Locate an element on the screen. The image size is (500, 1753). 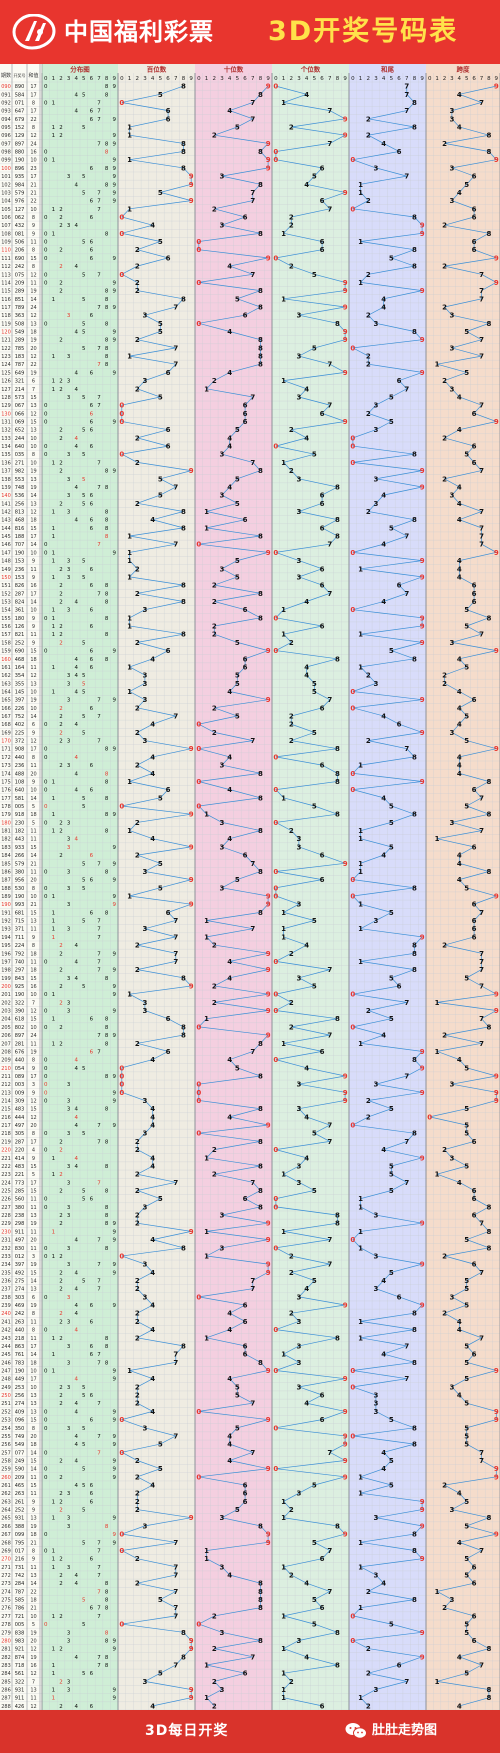
draw-number: 221 is located at coordinates (20, 1175).